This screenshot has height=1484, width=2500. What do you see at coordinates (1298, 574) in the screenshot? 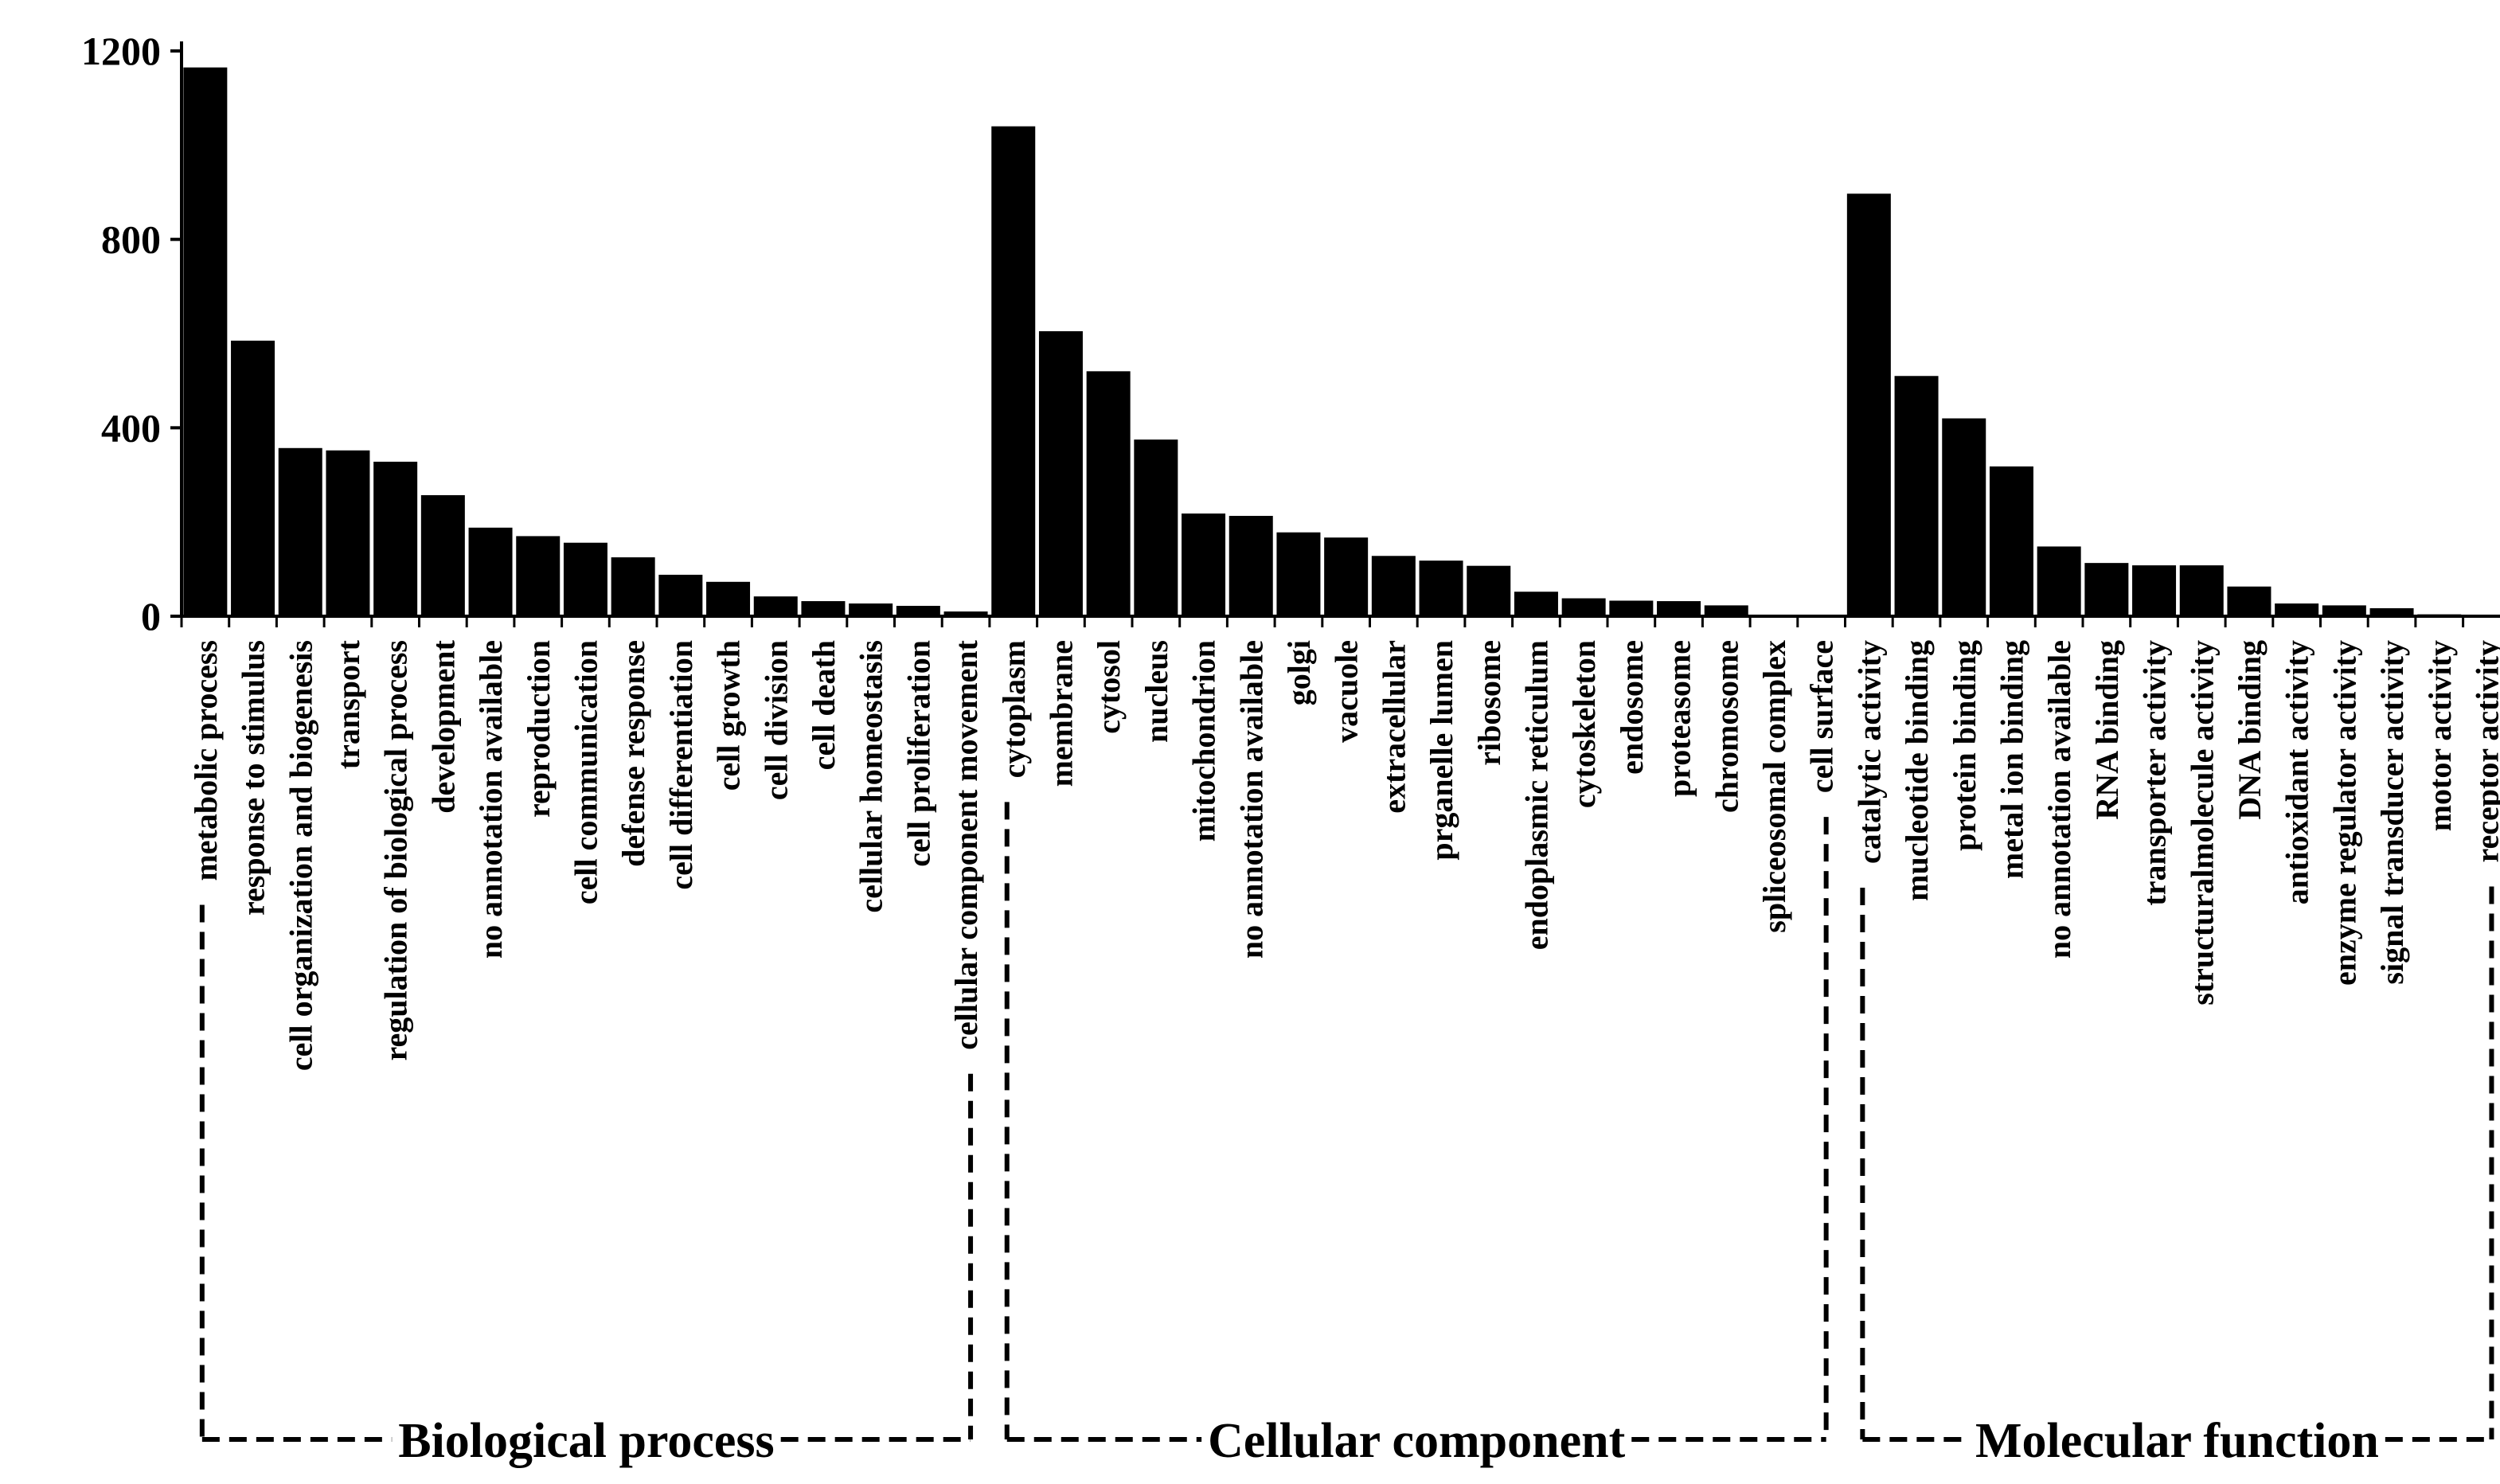
I see `bar-golgi` at bounding box center [1298, 574].